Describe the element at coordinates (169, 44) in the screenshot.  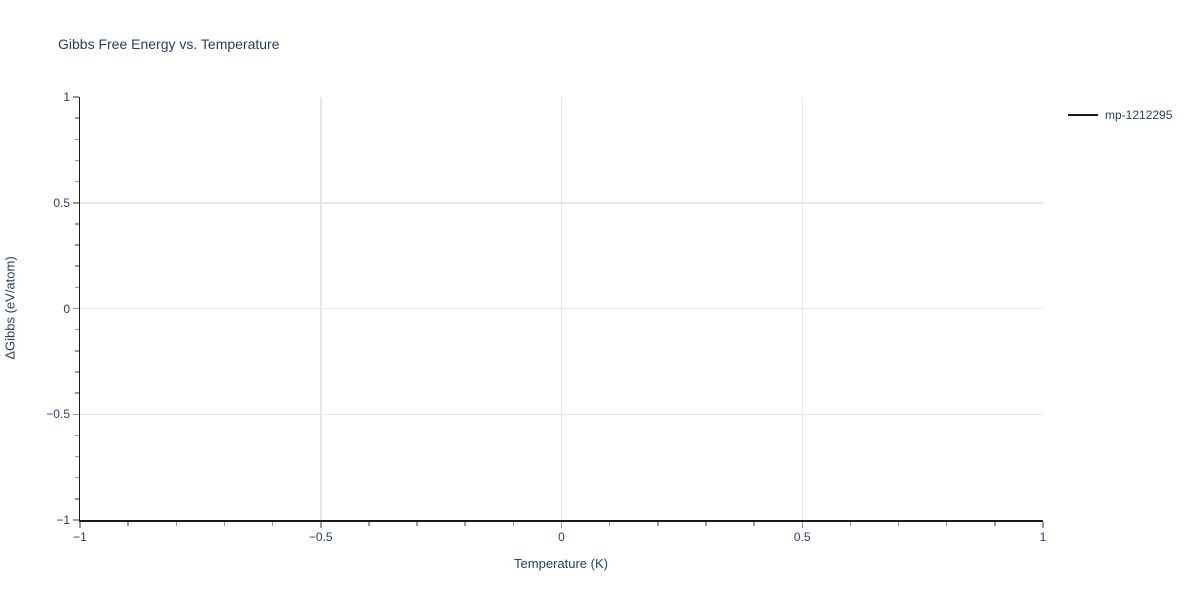
I see `chart-title: Gibbs Free Energy vs. Temperature` at that location.